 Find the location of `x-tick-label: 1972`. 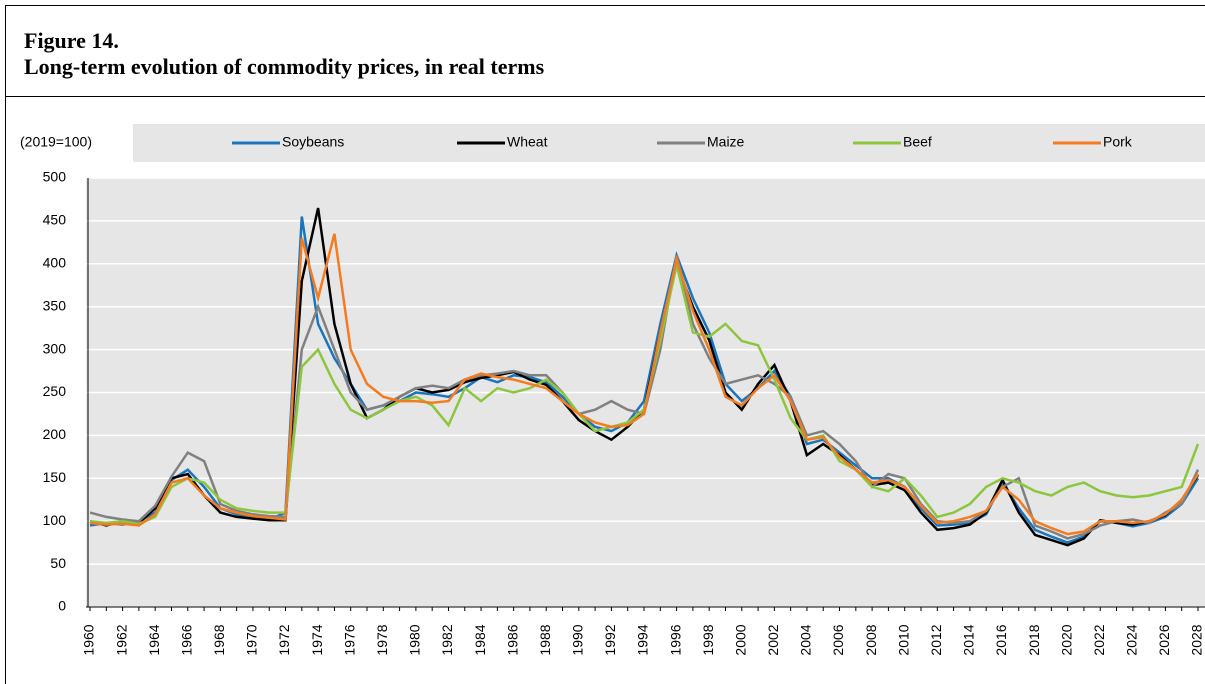

x-tick-label: 1972 is located at coordinates (284, 639).